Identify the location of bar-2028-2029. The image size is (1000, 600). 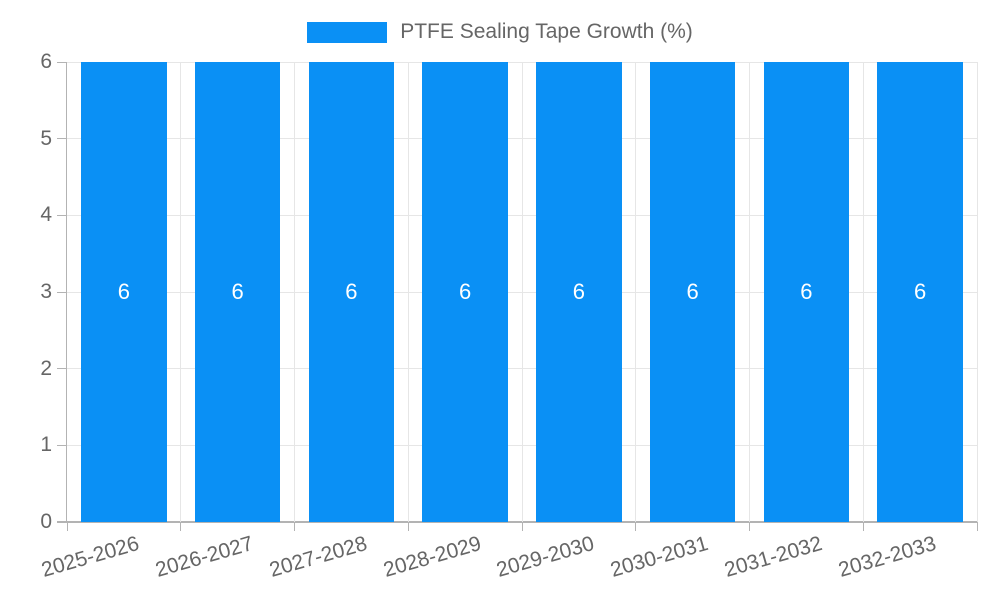
(465, 292).